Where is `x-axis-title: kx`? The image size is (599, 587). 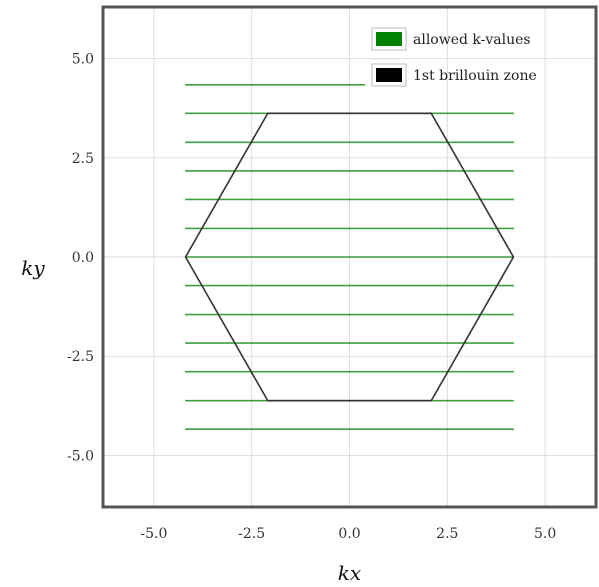 x-axis-title: kx is located at coordinates (349, 573).